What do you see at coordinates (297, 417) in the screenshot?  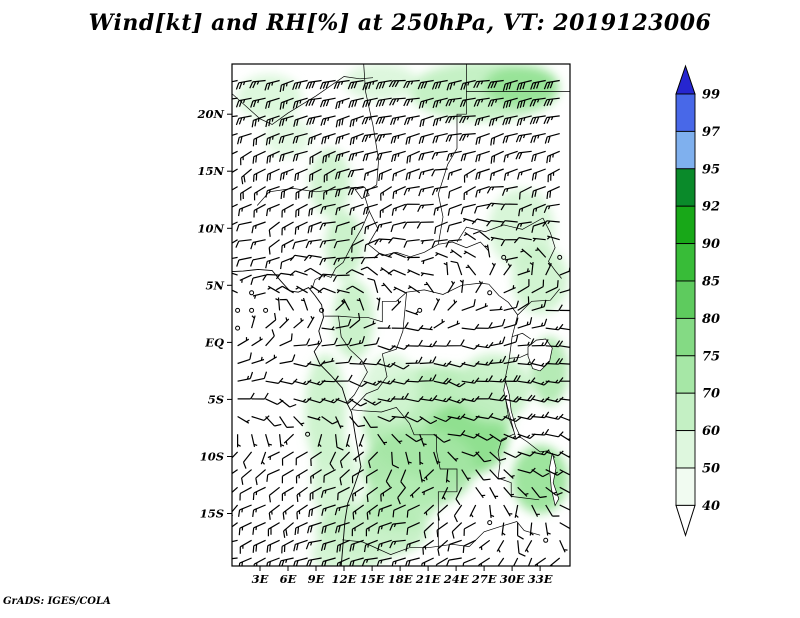 I see `coastline` at bounding box center [297, 417].